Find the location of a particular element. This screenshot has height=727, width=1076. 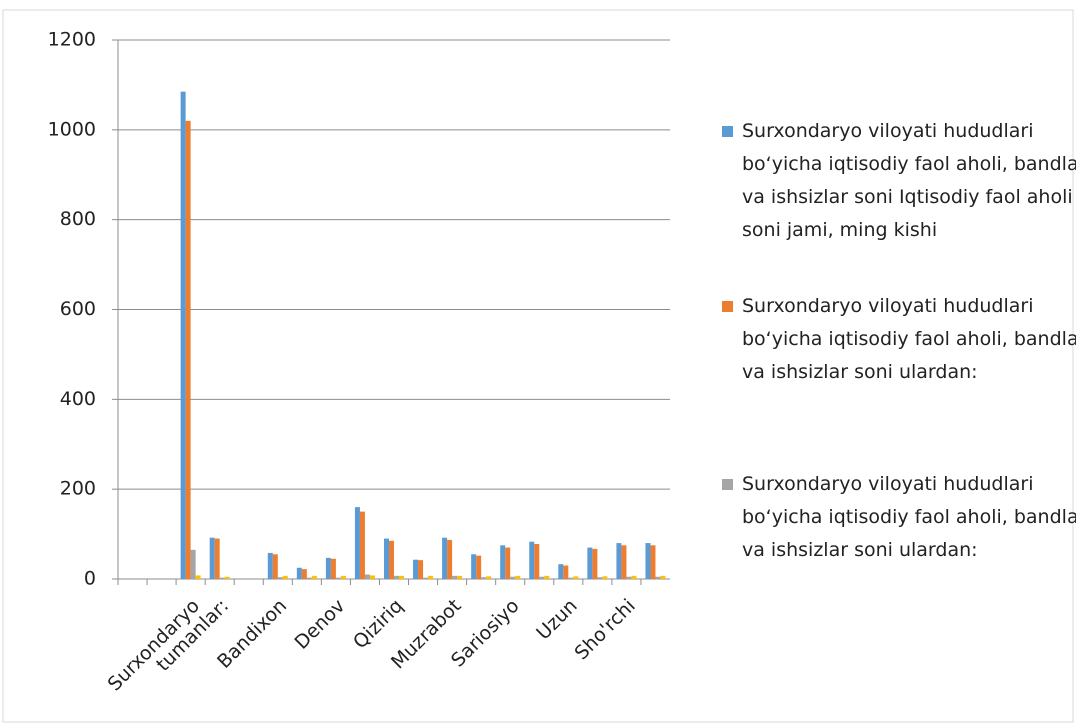

y-tick-label: 1200 is located at coordinates (72, 40).